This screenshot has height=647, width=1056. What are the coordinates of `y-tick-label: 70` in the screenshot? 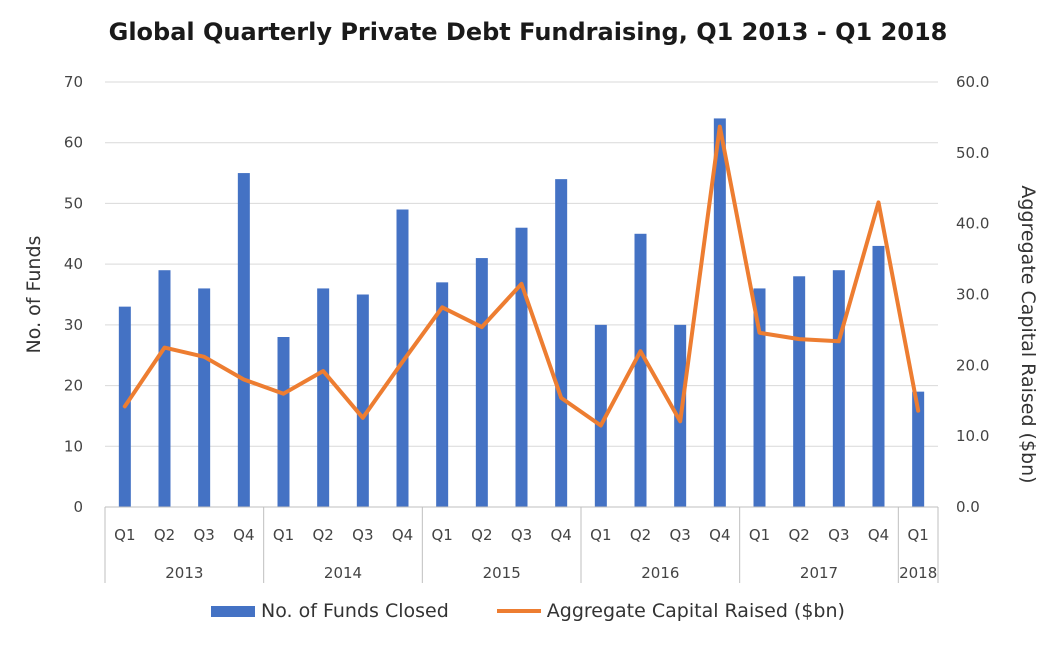 It's located at (73, 82).